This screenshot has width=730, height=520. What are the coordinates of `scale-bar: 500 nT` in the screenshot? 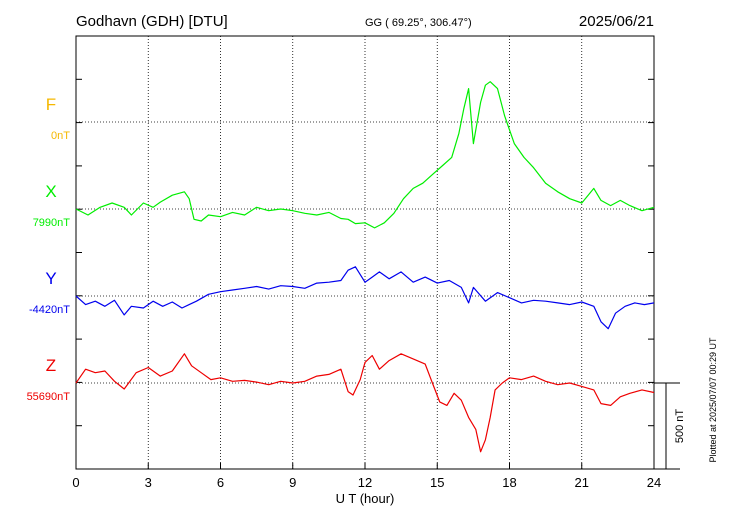 It's located at (670, 426).